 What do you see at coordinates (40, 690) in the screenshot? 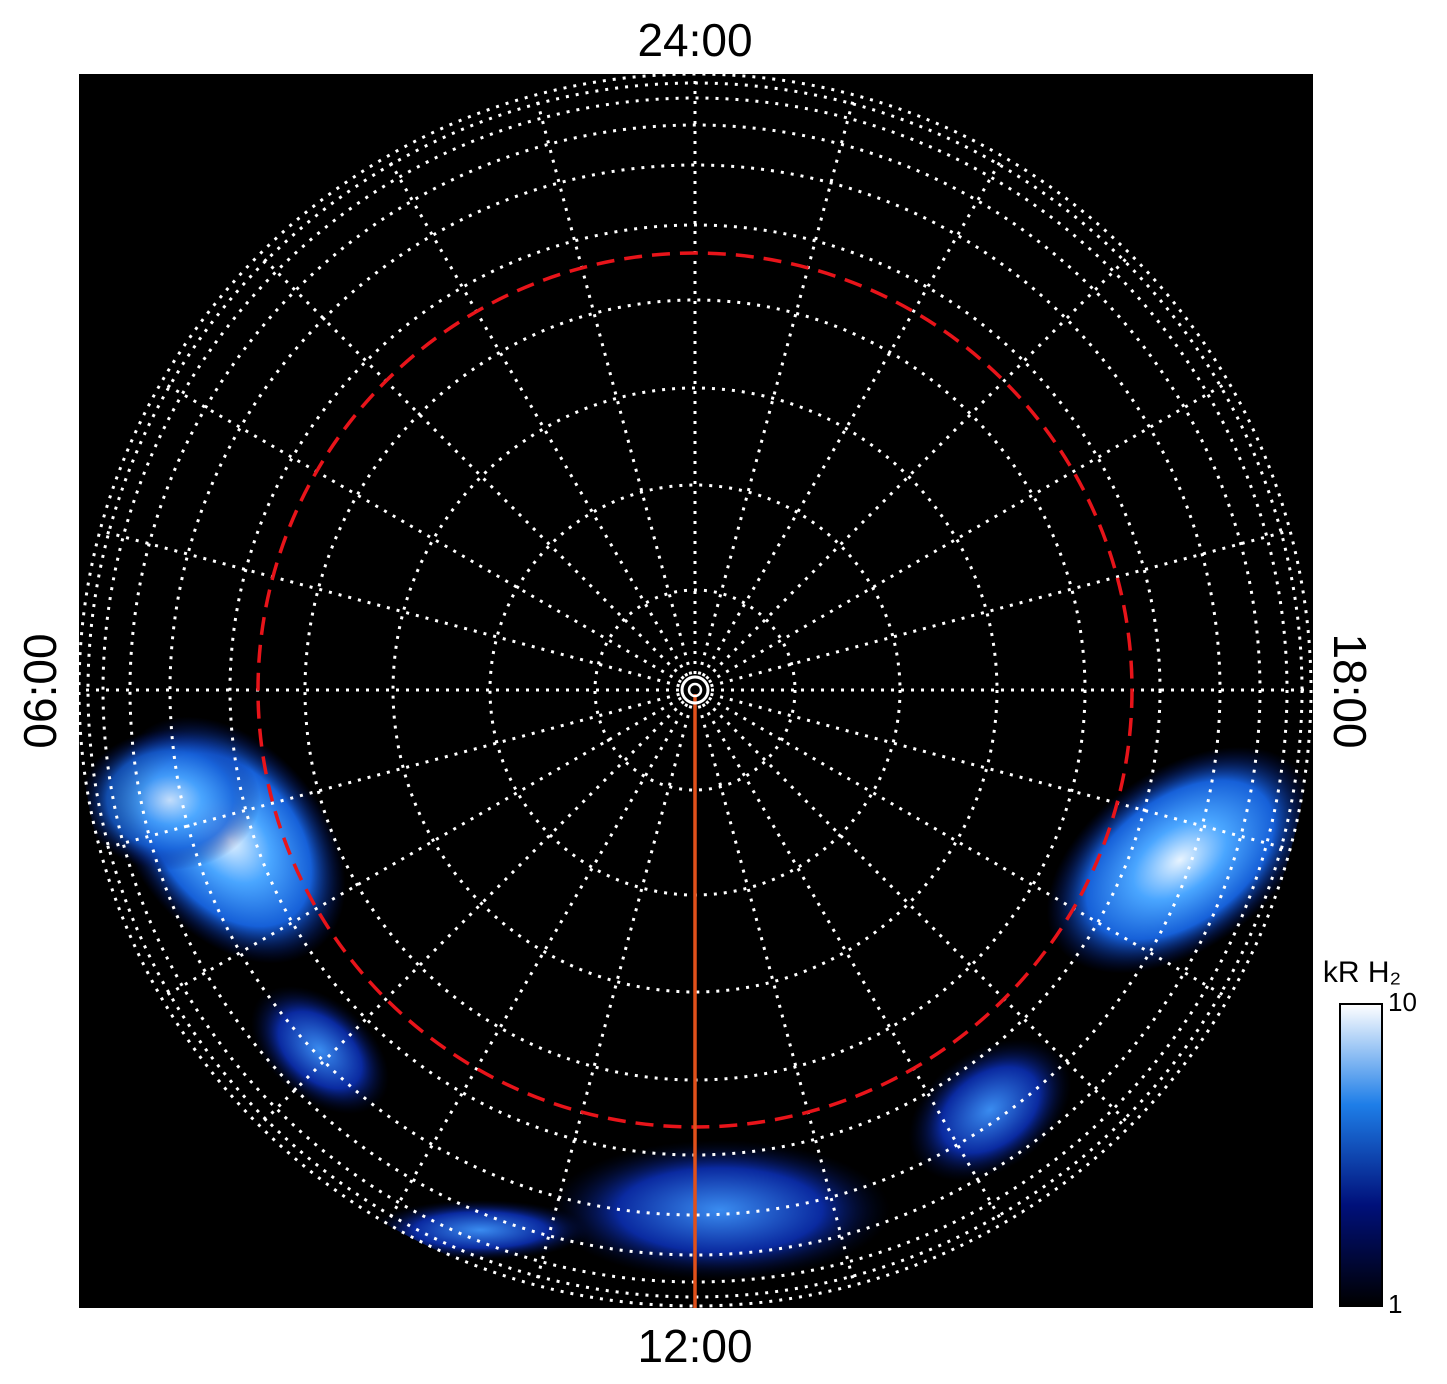
I see `lt-label: 06:00` at bounding box center [40, 690].